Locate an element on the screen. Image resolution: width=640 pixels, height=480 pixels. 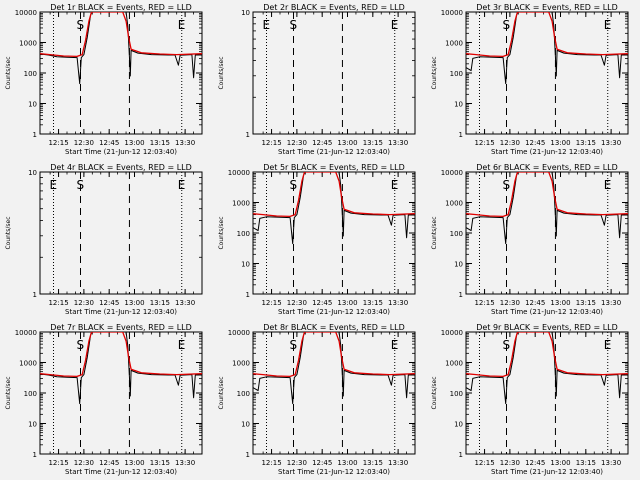
panel-title: Det 5r BLACK = Events, RED = LLD is located at coordinates (334, 167).